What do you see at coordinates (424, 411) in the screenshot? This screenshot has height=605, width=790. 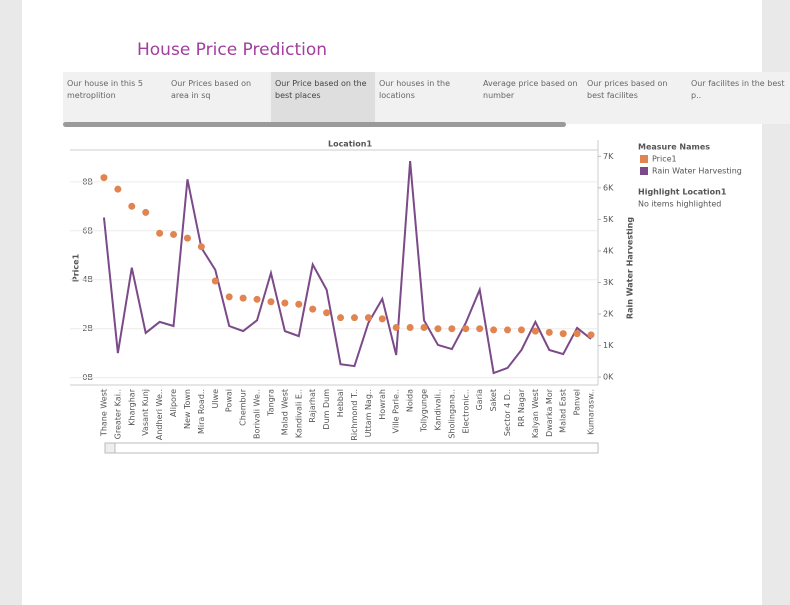 I see `x-tick-label: Tollygunge` at bounding box center [424, 411].